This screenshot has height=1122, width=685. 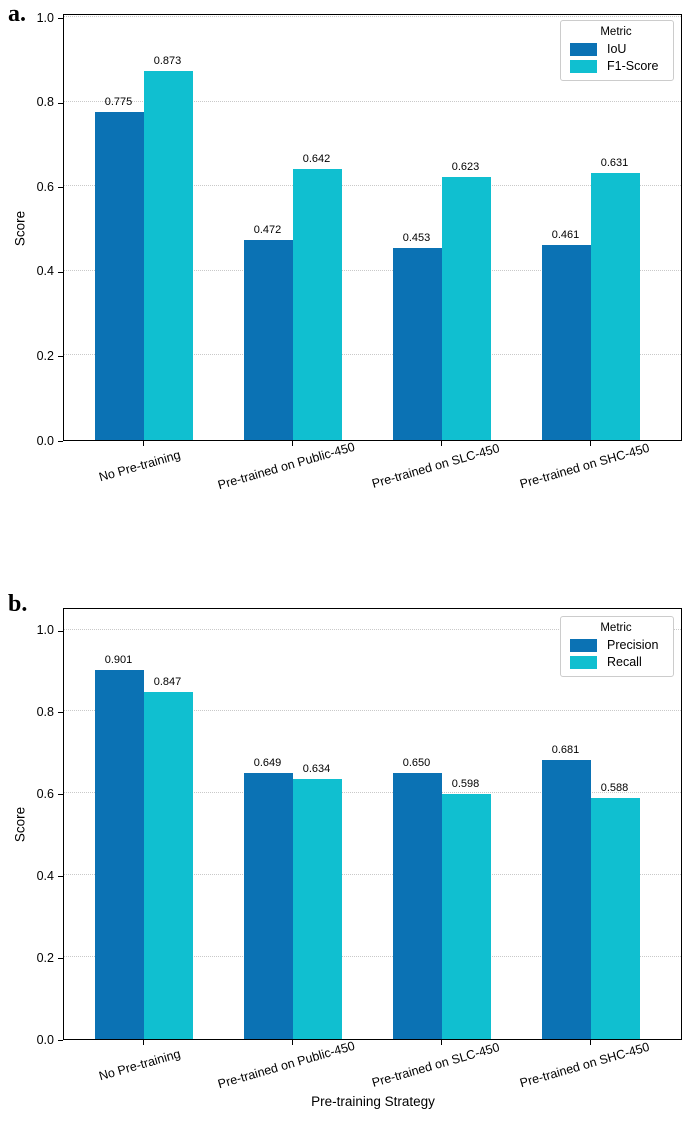 I want to click on legend-entry-f1-score: F1-Score, so click(x=616, y=66).